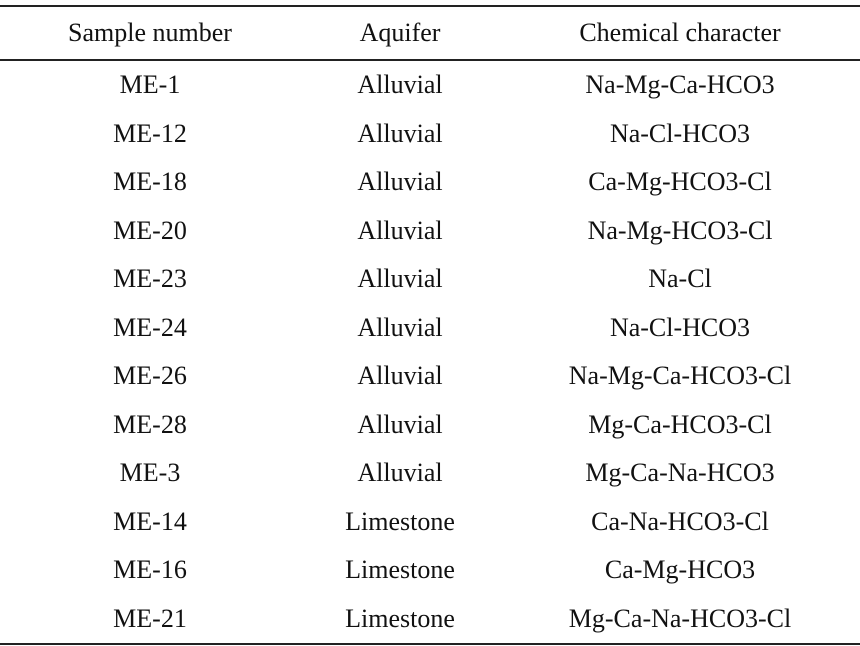 This screenshot has width=860, height=646. What do you see at coordinates (150, 521) in the screenshot?
I see `table-cell: ME-14` at bounding box center [150, 521].